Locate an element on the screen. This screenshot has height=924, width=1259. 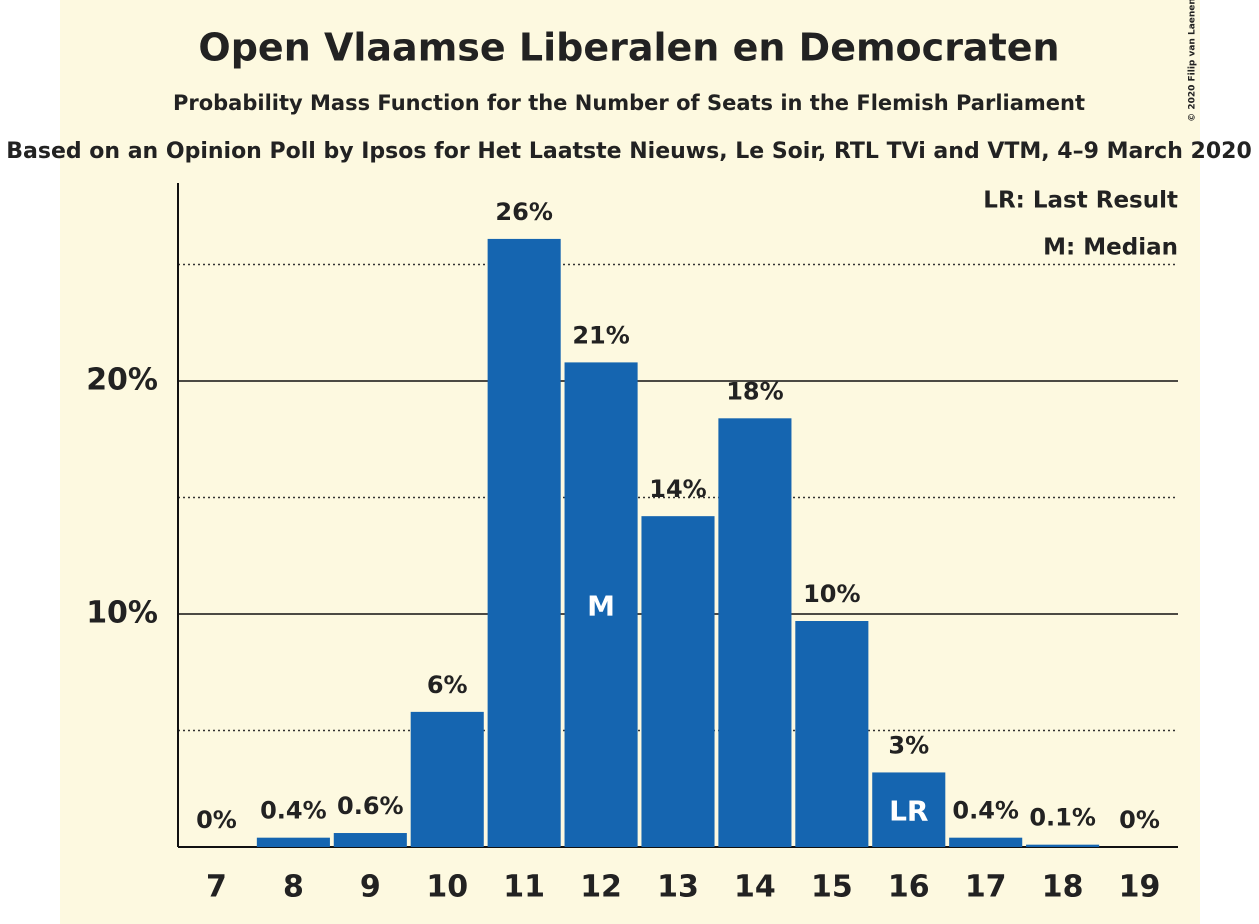
chart-title: Open Vlaamse Liberalen en Democraten is located at coordinates (628, 48).